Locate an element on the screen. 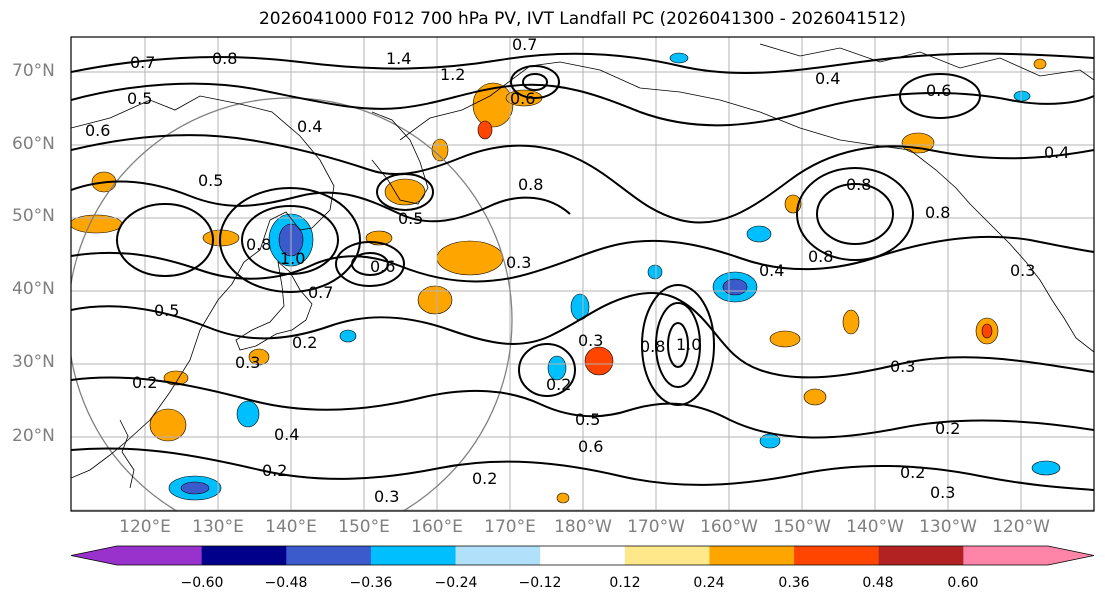 The width and height of the screenshot is (1105, 604). lon-label: 170°E is located at coordinates (510, 527).